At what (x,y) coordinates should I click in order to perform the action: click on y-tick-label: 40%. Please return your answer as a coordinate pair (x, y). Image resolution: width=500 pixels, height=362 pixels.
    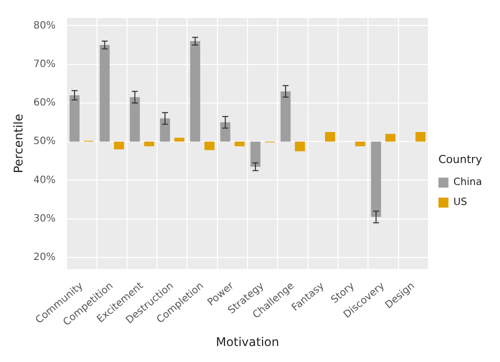
    Looking at the image, I should click on (44, 180).